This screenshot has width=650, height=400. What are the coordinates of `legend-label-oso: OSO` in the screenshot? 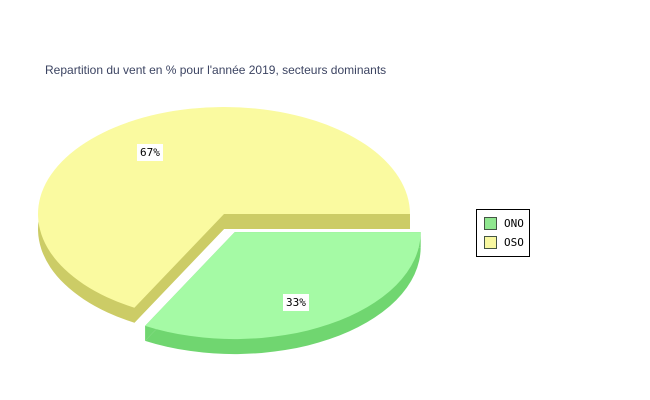 It's located at (514, 242).